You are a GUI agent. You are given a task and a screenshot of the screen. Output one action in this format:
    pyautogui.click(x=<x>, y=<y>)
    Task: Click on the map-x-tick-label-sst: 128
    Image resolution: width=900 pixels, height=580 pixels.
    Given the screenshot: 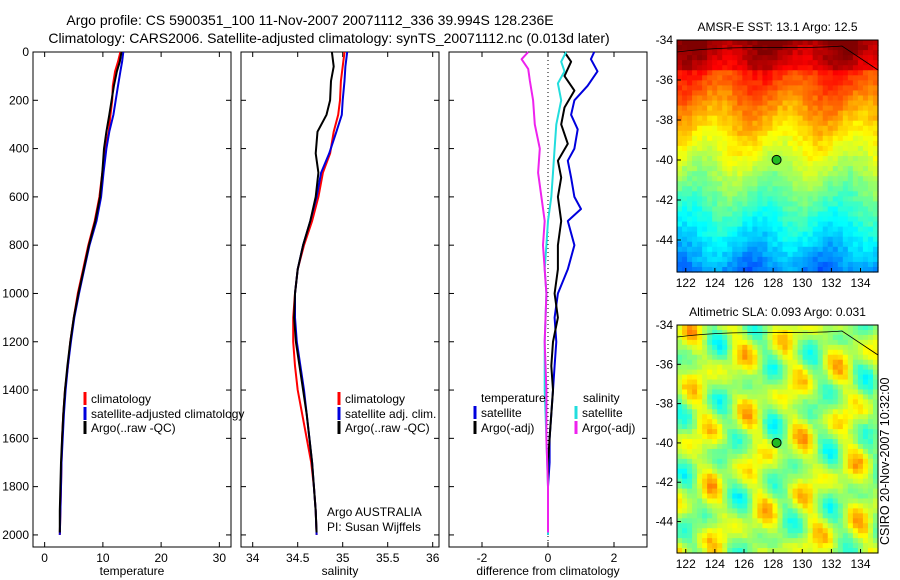 What is the action you would take?
    pyautogui.click(x=773, y=283)
    